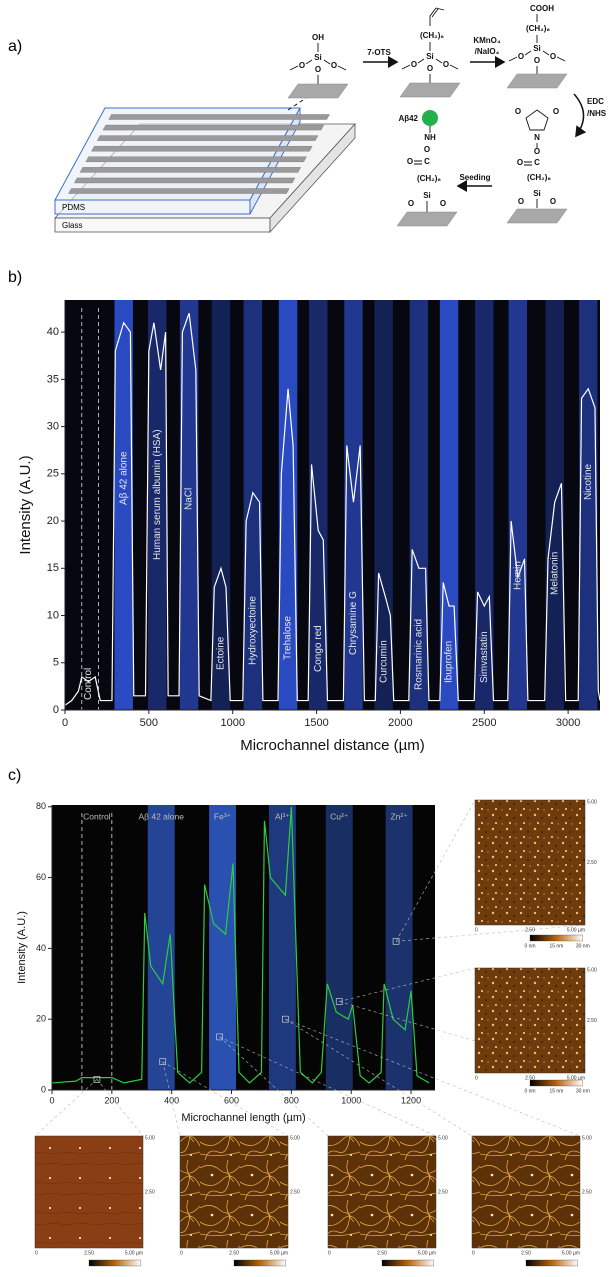  I want to click on layer-label: Glass, so click(72, 225).